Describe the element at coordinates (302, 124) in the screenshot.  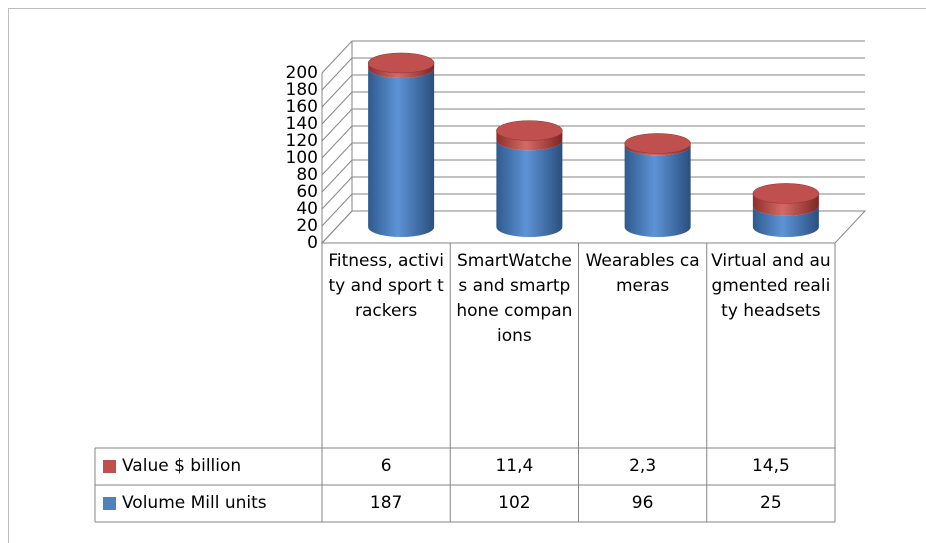
I see `y-tick-label: 140` at that location.